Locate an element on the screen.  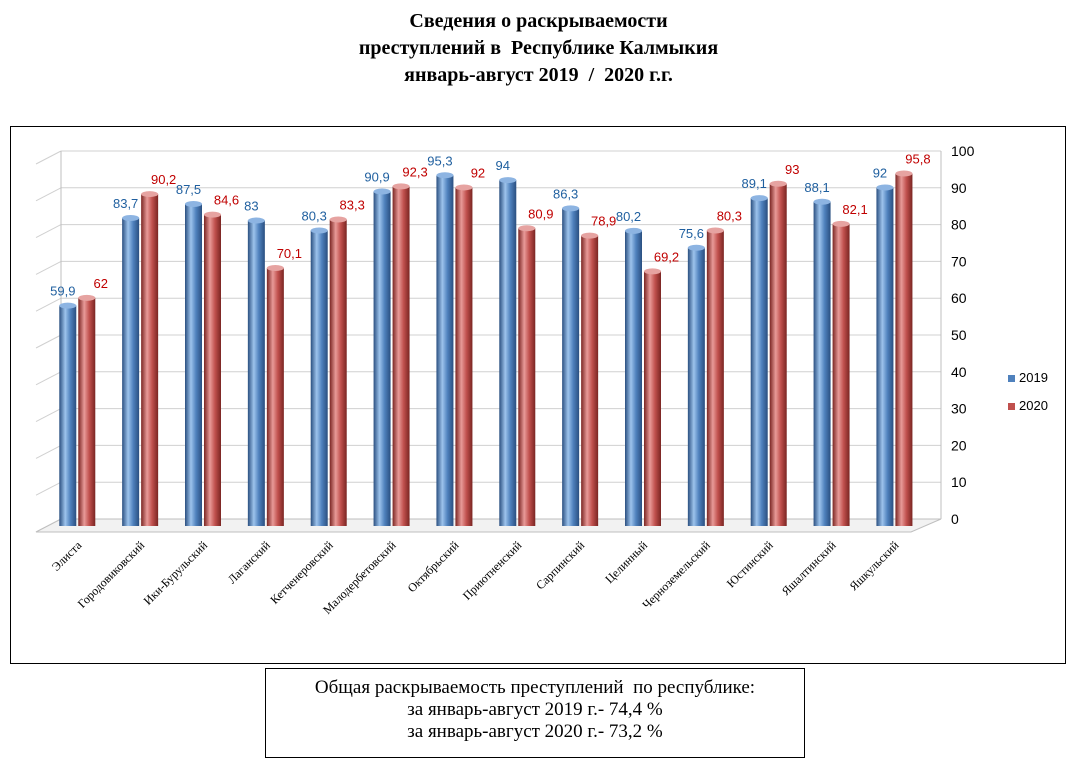
data-label-2019: 86,3 is located at coordinates (565, 193).